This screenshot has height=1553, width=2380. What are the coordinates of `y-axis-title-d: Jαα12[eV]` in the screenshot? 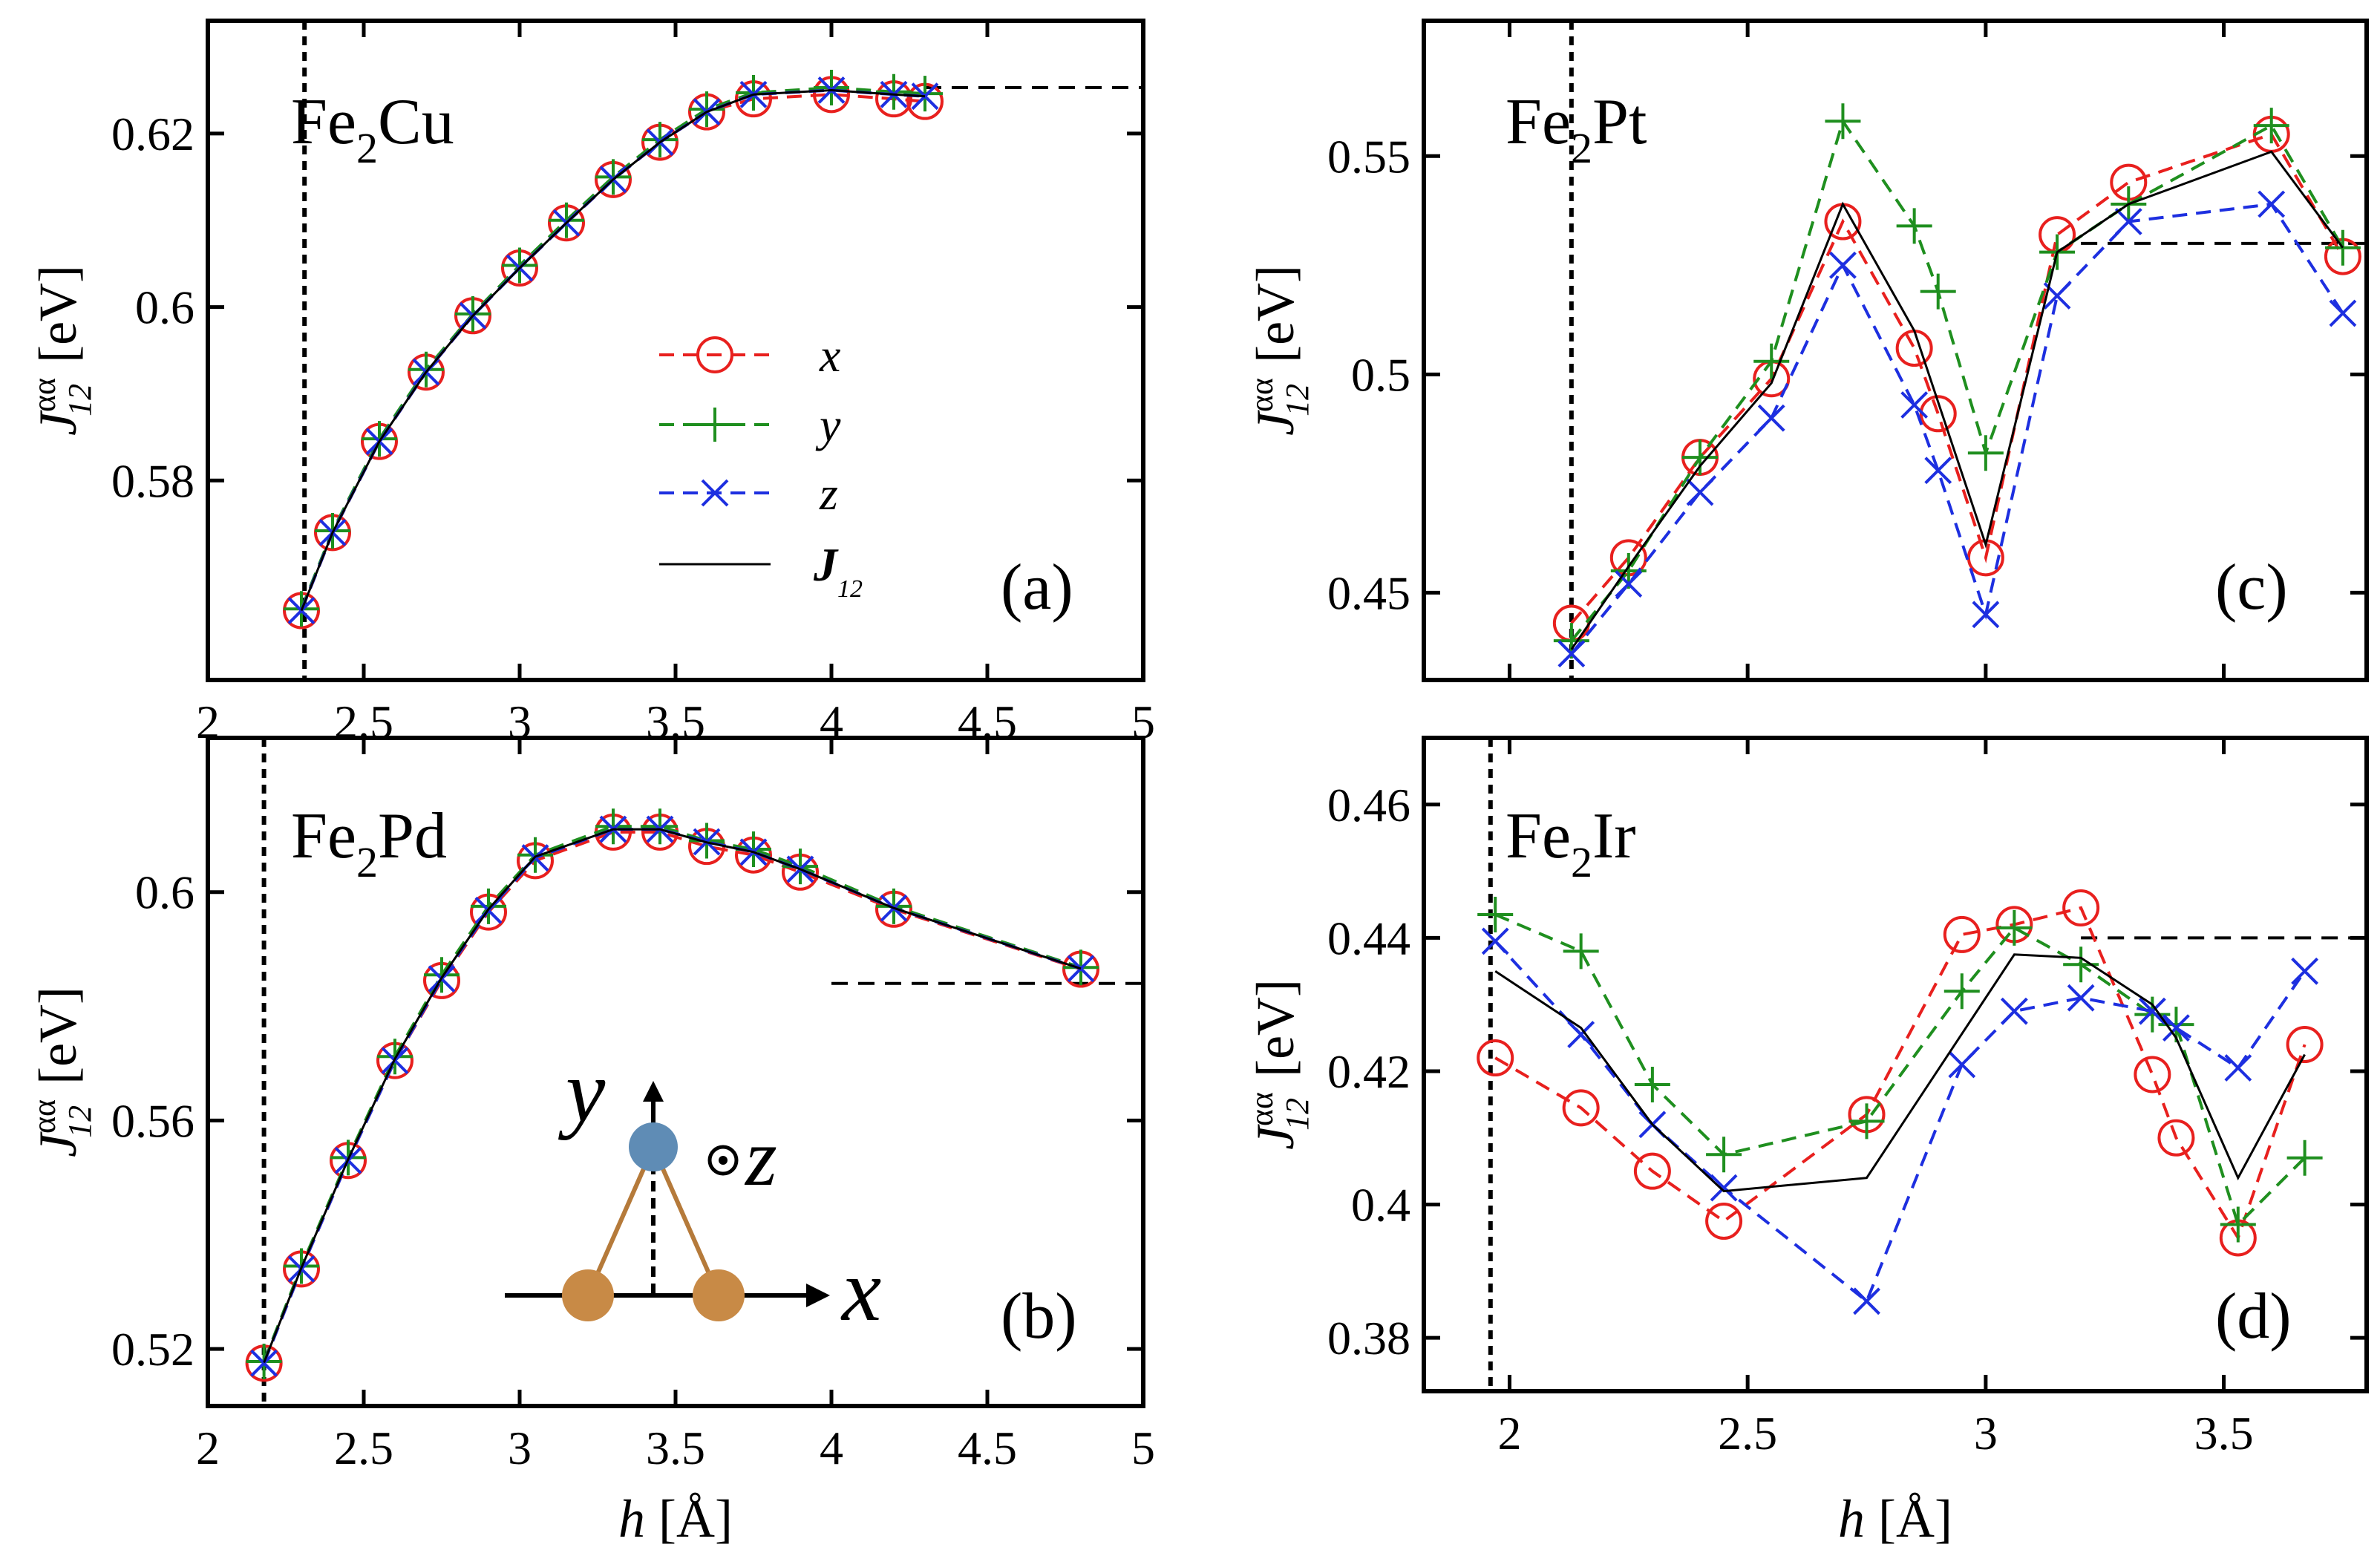 It's located at (1279, 1064).